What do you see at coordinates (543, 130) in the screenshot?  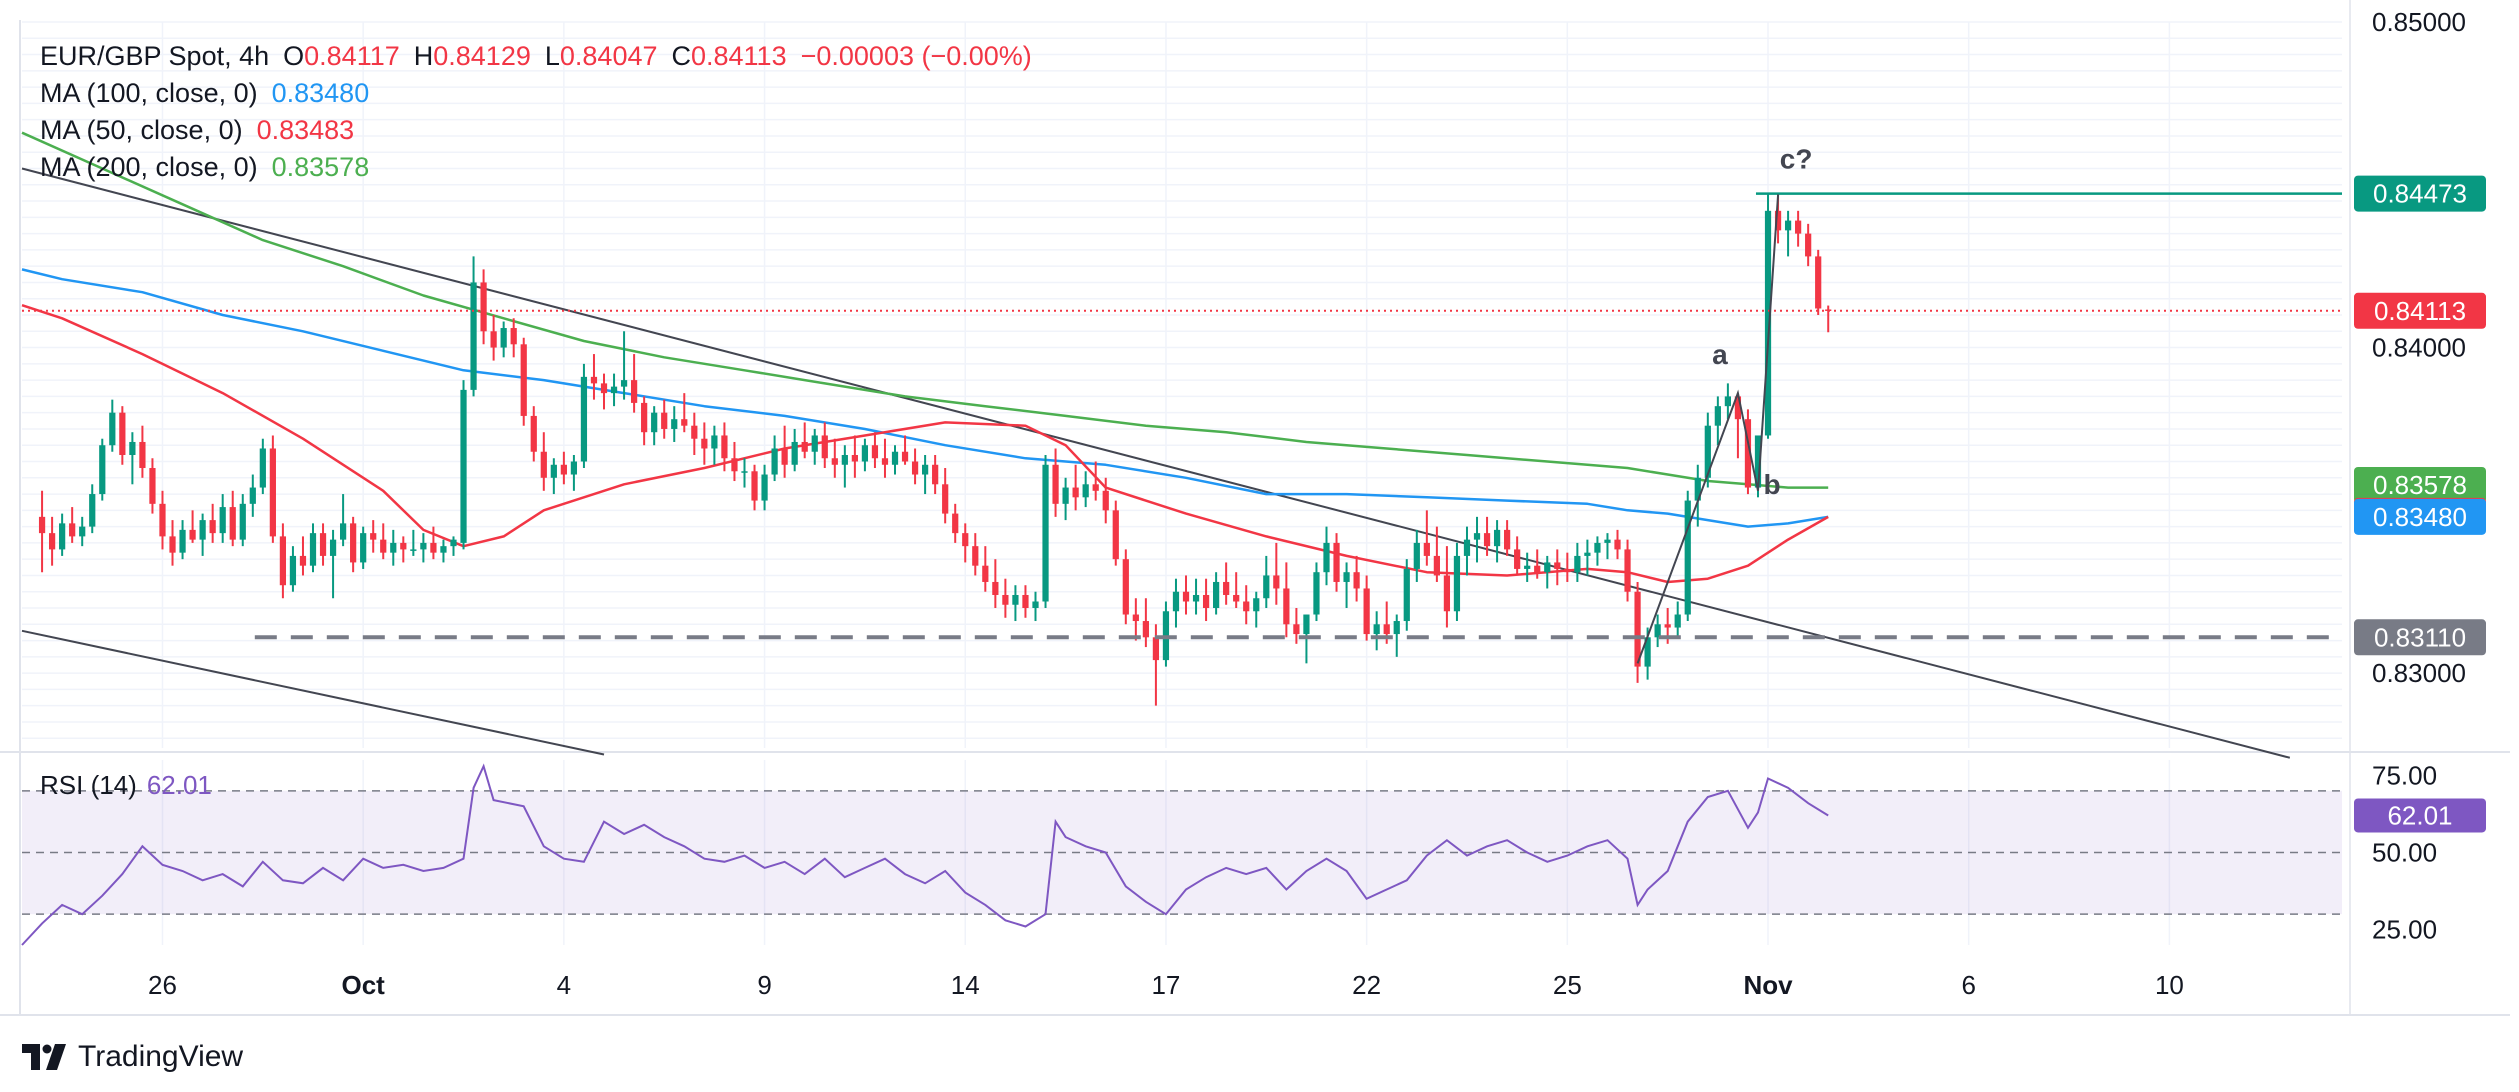 I see `ma50-row: MA (50, close, 0) 0.83483` at bounding box center [543, 130].